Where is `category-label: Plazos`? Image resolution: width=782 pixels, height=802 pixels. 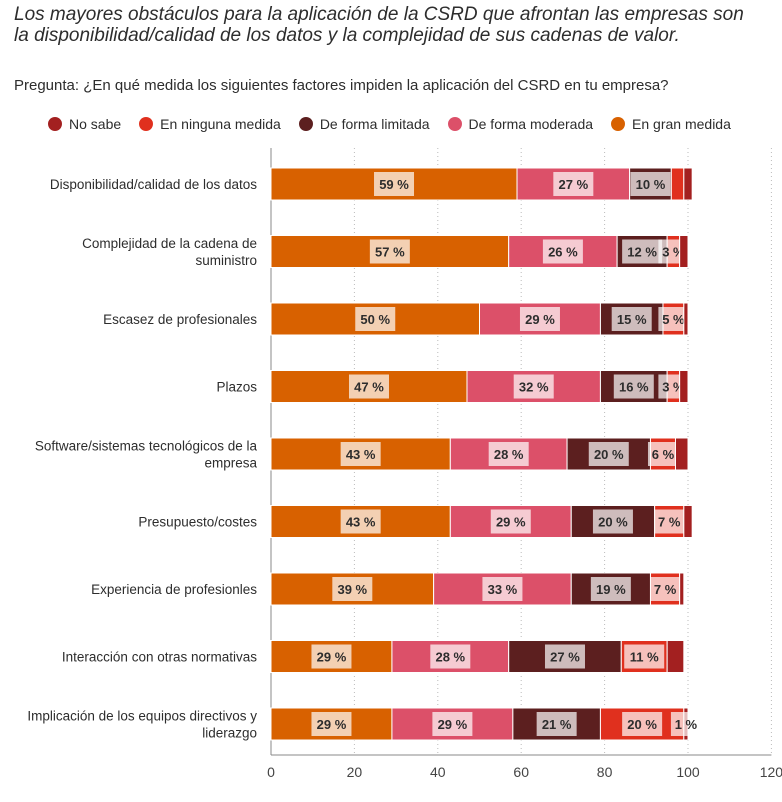 category-label: Plazos is located at coordinates (236, 387).